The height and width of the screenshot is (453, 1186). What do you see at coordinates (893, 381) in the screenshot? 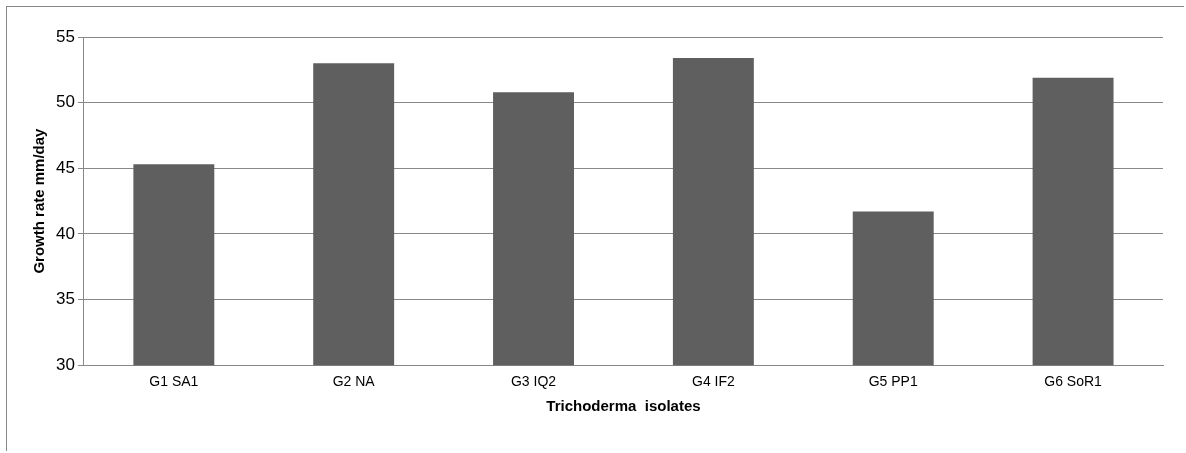
I see `x-tick-label: G5 PP1` at bounding box center [893, 381].